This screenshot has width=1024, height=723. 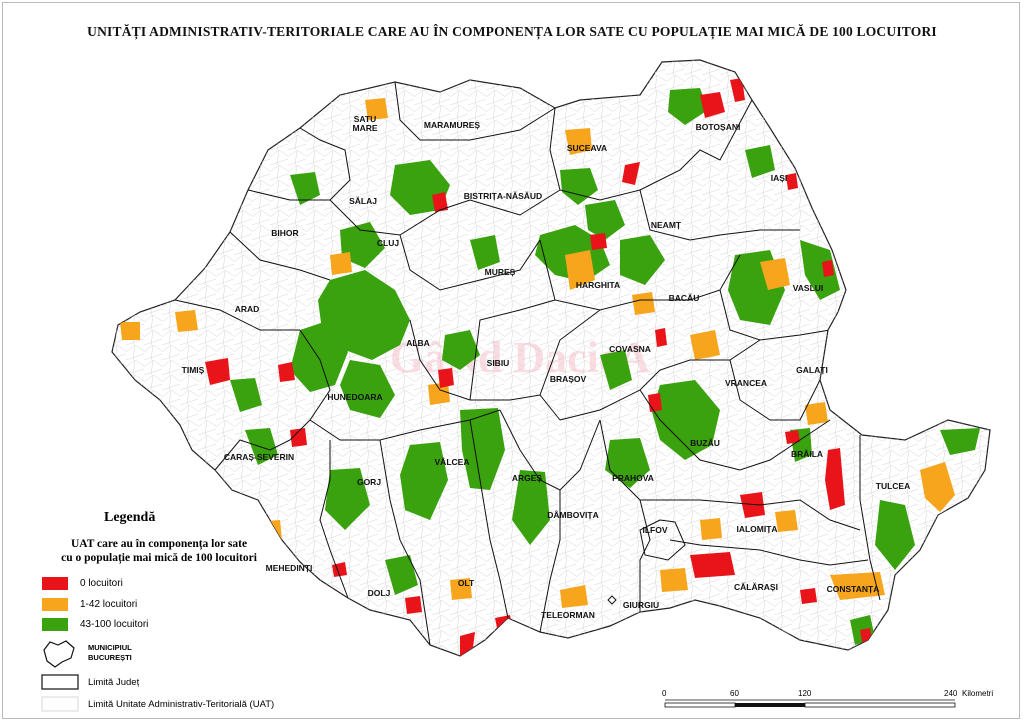 I want to click on legend-item-orange: 1-42 locuitori, so click(x=89, y=604).